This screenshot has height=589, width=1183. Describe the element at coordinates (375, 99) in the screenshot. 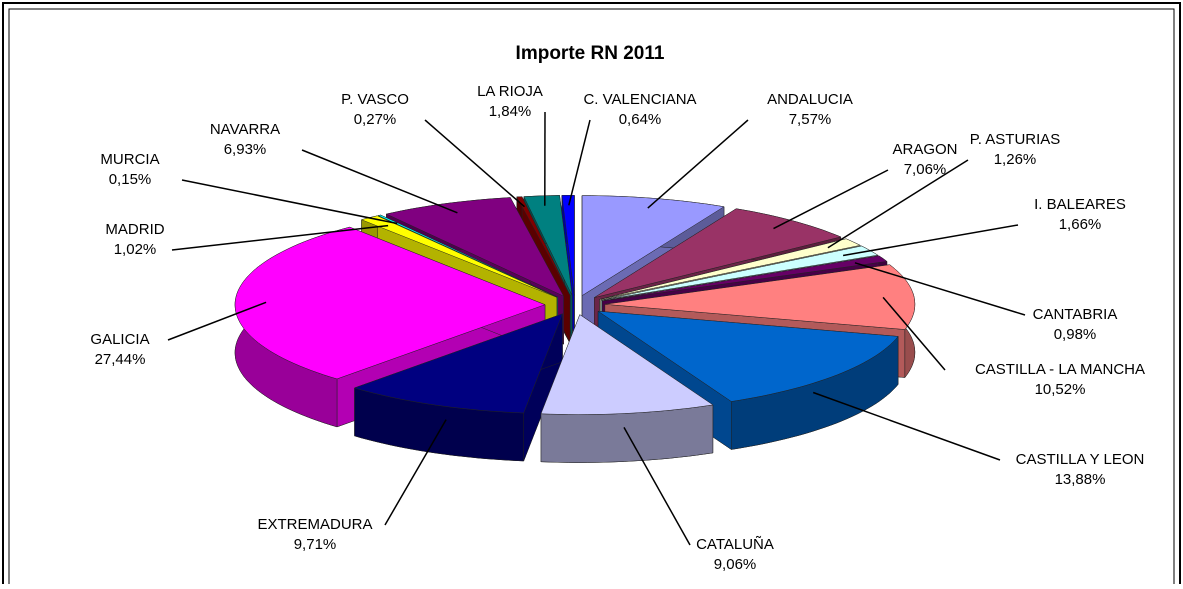

I see `slice-label: P. VASCO` at that location.